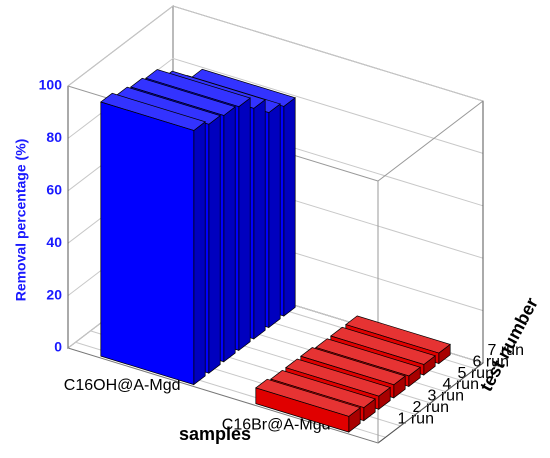 Image resolution: width=550 pixels, height=458 pixels. What do you see at coordinates (54, 294) in the screenshot?
I see `y-tick-label: 20` at bounding box center [54, 294].